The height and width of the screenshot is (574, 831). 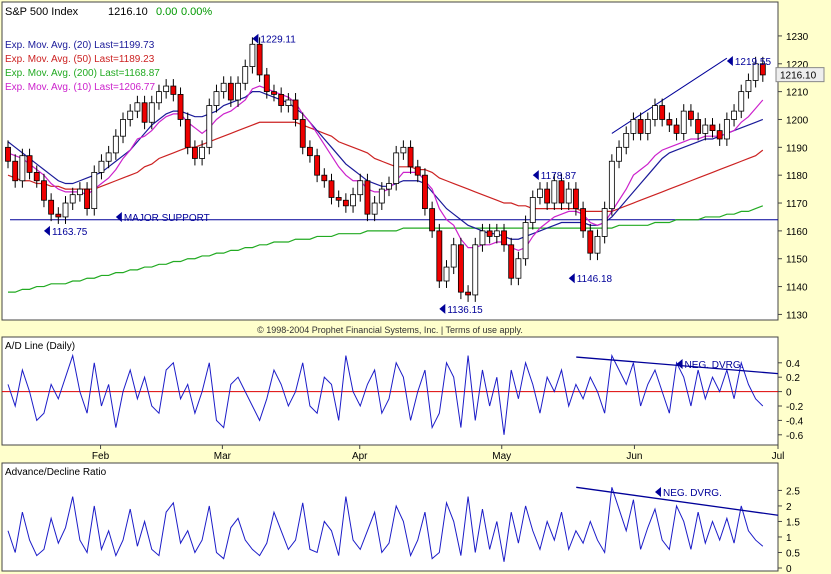 What do you see at coordinates (778, 456) in the screenshot?
I see `x-tick-label: Jul` at bounding box center [778, 456].